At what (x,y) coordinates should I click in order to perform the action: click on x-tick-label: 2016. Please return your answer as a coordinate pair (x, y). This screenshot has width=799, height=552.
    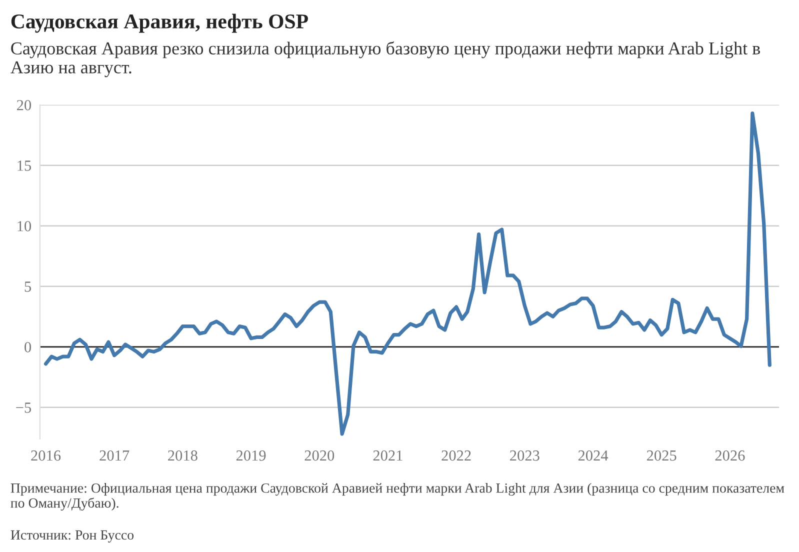
    Looking at the image, I should click on (46, 455).